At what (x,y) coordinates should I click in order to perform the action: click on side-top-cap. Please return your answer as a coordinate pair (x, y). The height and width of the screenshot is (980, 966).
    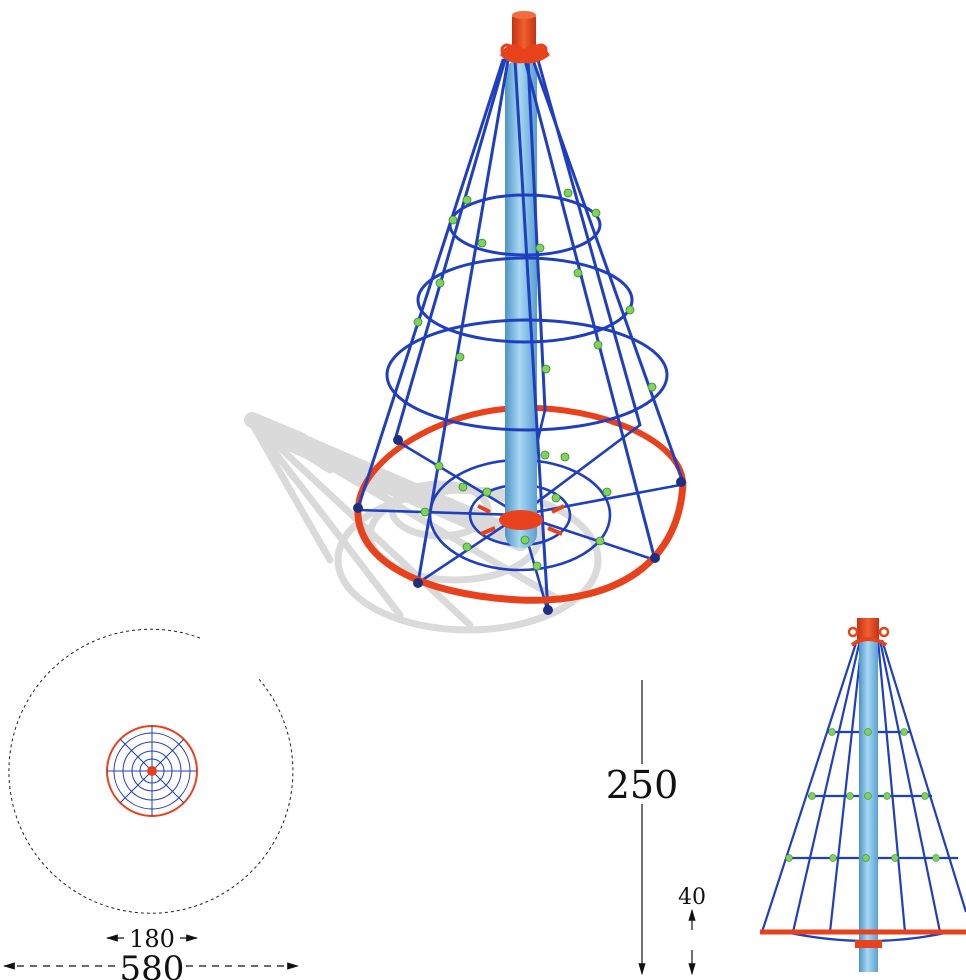
    Looking at the image, I should click on (868, 632).